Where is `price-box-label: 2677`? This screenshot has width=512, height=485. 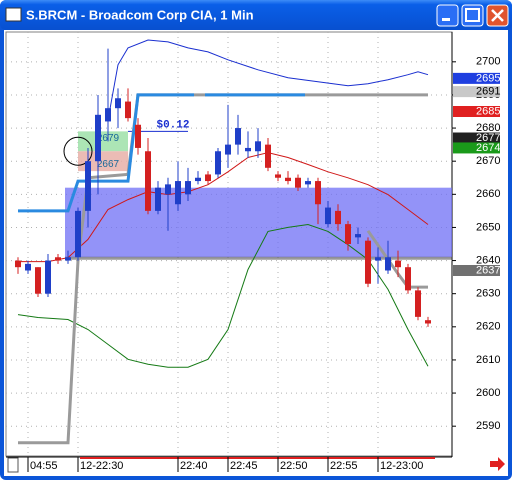
price-box-label: 2677 is located at coordinates (488, 138).